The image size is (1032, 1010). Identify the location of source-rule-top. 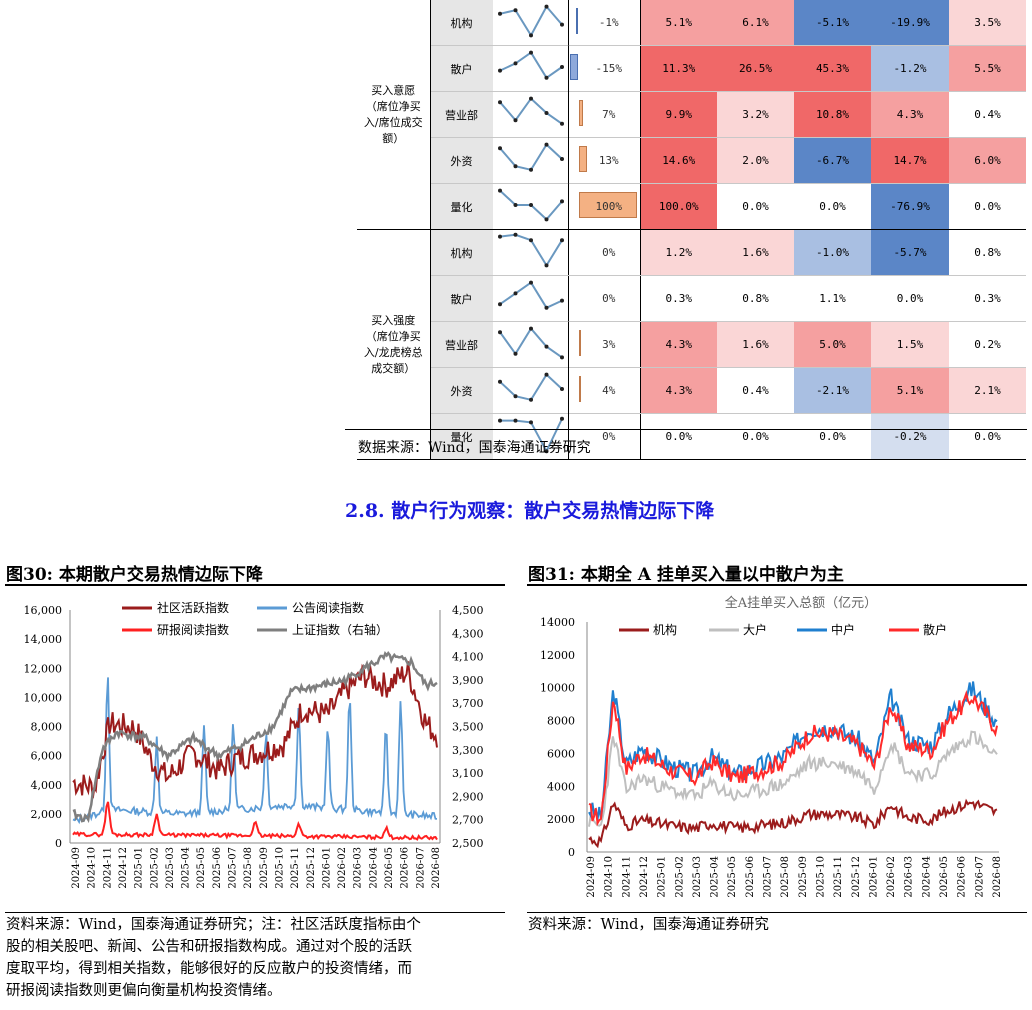
(686, 429).